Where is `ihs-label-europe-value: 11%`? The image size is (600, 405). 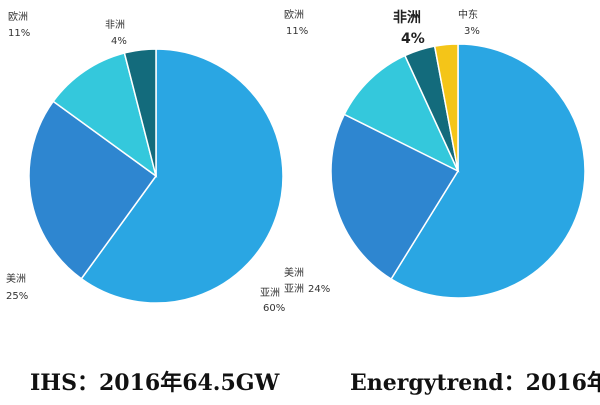 ihs-label-europe-value: 11% is located at coordinates (19, 33).